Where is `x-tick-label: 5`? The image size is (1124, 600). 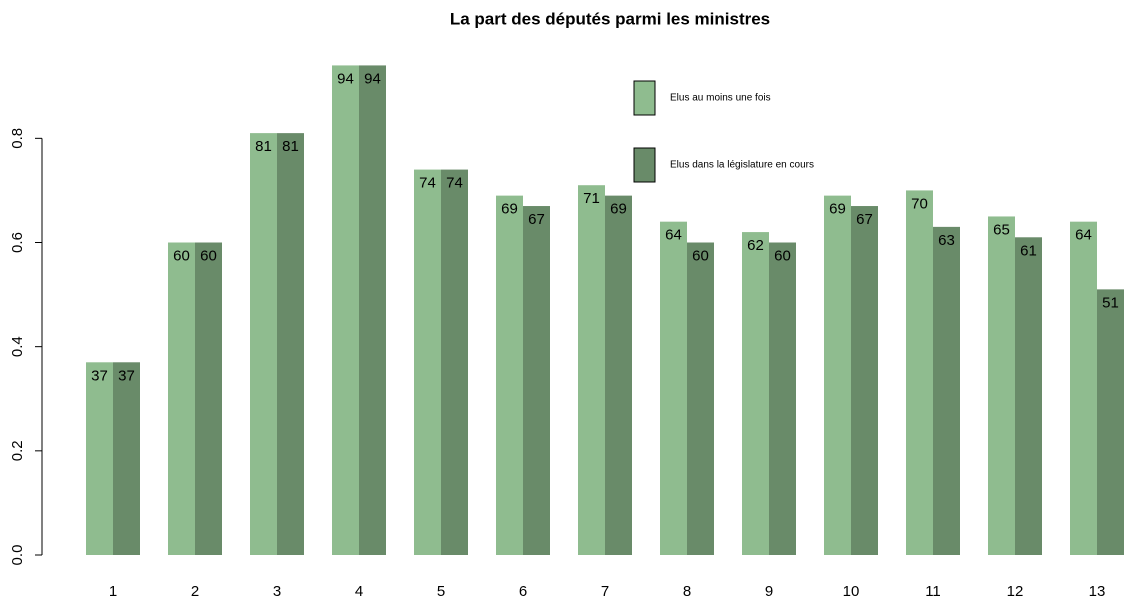
x-tick-label: 5 is located at coordinates (441, 591).